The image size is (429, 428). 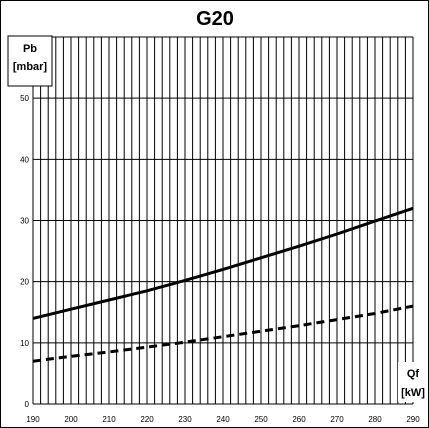 I want to click on y-tick-label: 10, so click(x=24, y=343).